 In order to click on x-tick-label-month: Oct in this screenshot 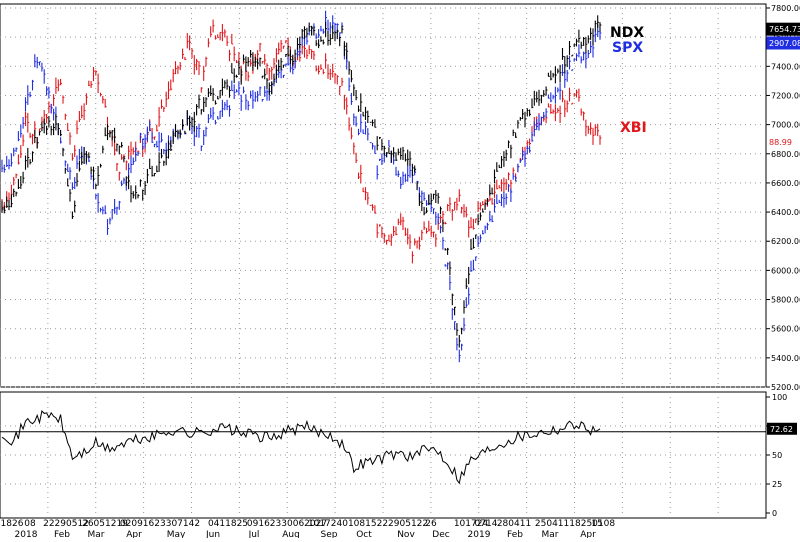, I will do `click(364, 534)`.